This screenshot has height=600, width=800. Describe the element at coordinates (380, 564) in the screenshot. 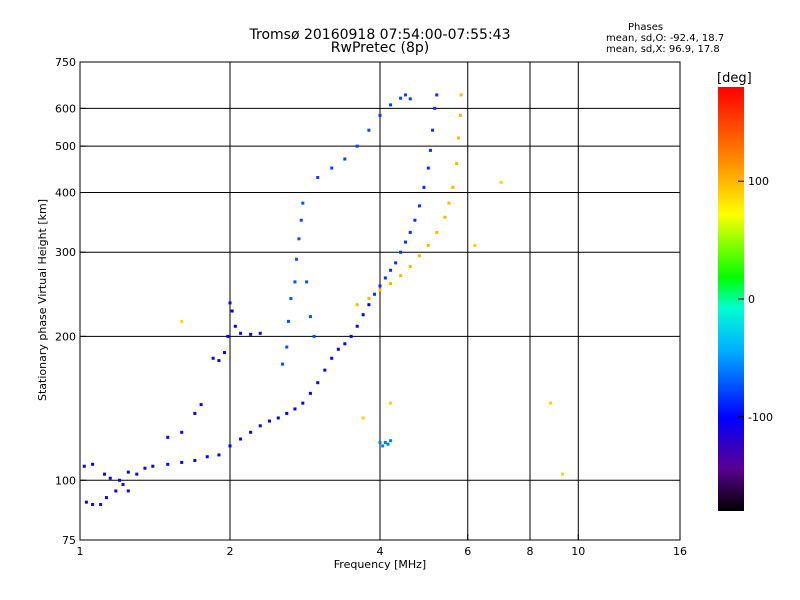

I see `x-axis-label: Frequency [MHz]` at that location.